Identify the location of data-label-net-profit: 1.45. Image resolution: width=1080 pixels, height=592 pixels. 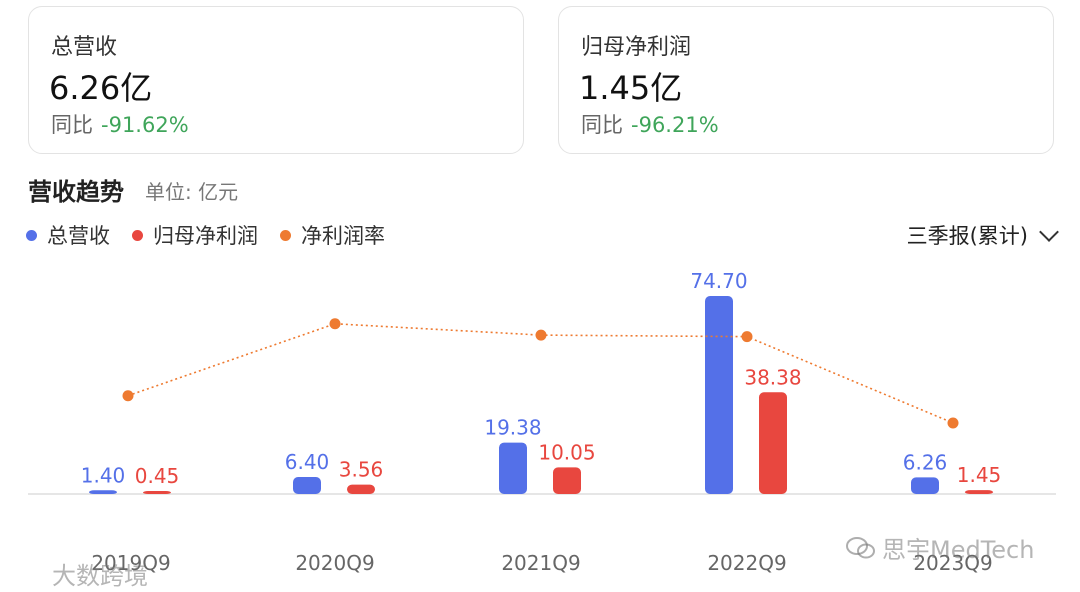
(979, 475).